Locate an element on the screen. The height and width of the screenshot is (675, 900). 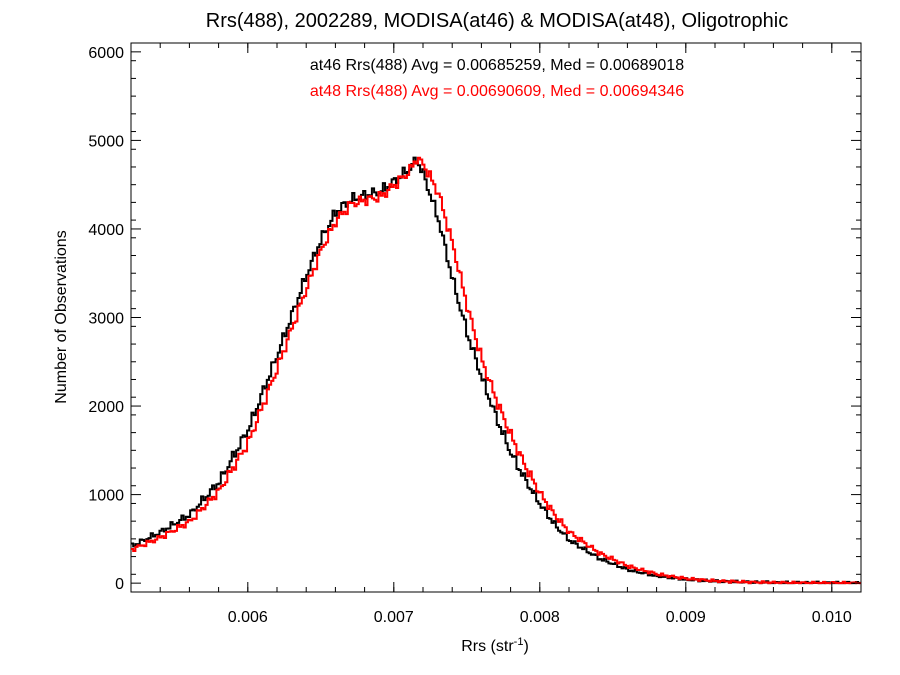
y-tick-label: 5000 is located at coordinates (106, 141).